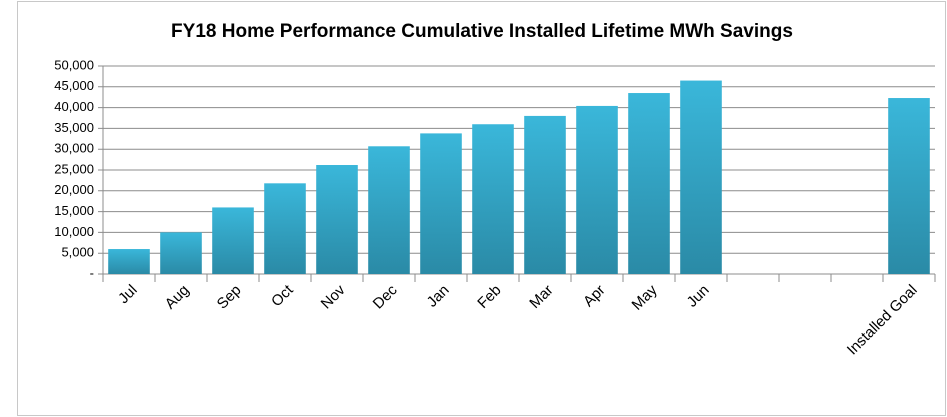 Image resolution: width=947 pixels, height=417 pixels. I want to click on y-tick-label: 45,000, so click(74, 85).